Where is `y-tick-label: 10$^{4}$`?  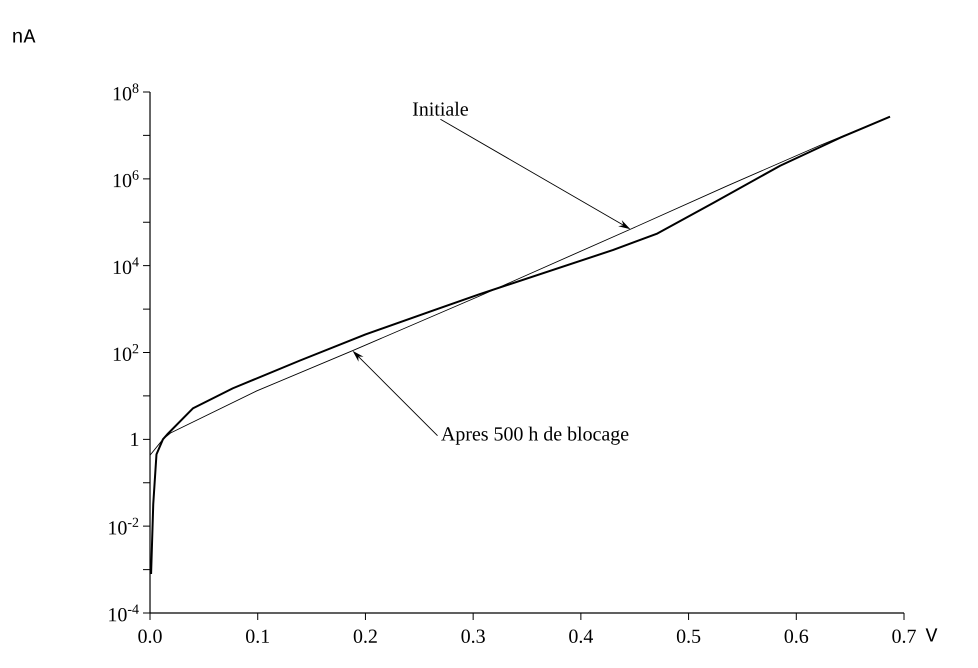 y-tick-label: 10$^{4}$ is located at coordinates (126, 265).